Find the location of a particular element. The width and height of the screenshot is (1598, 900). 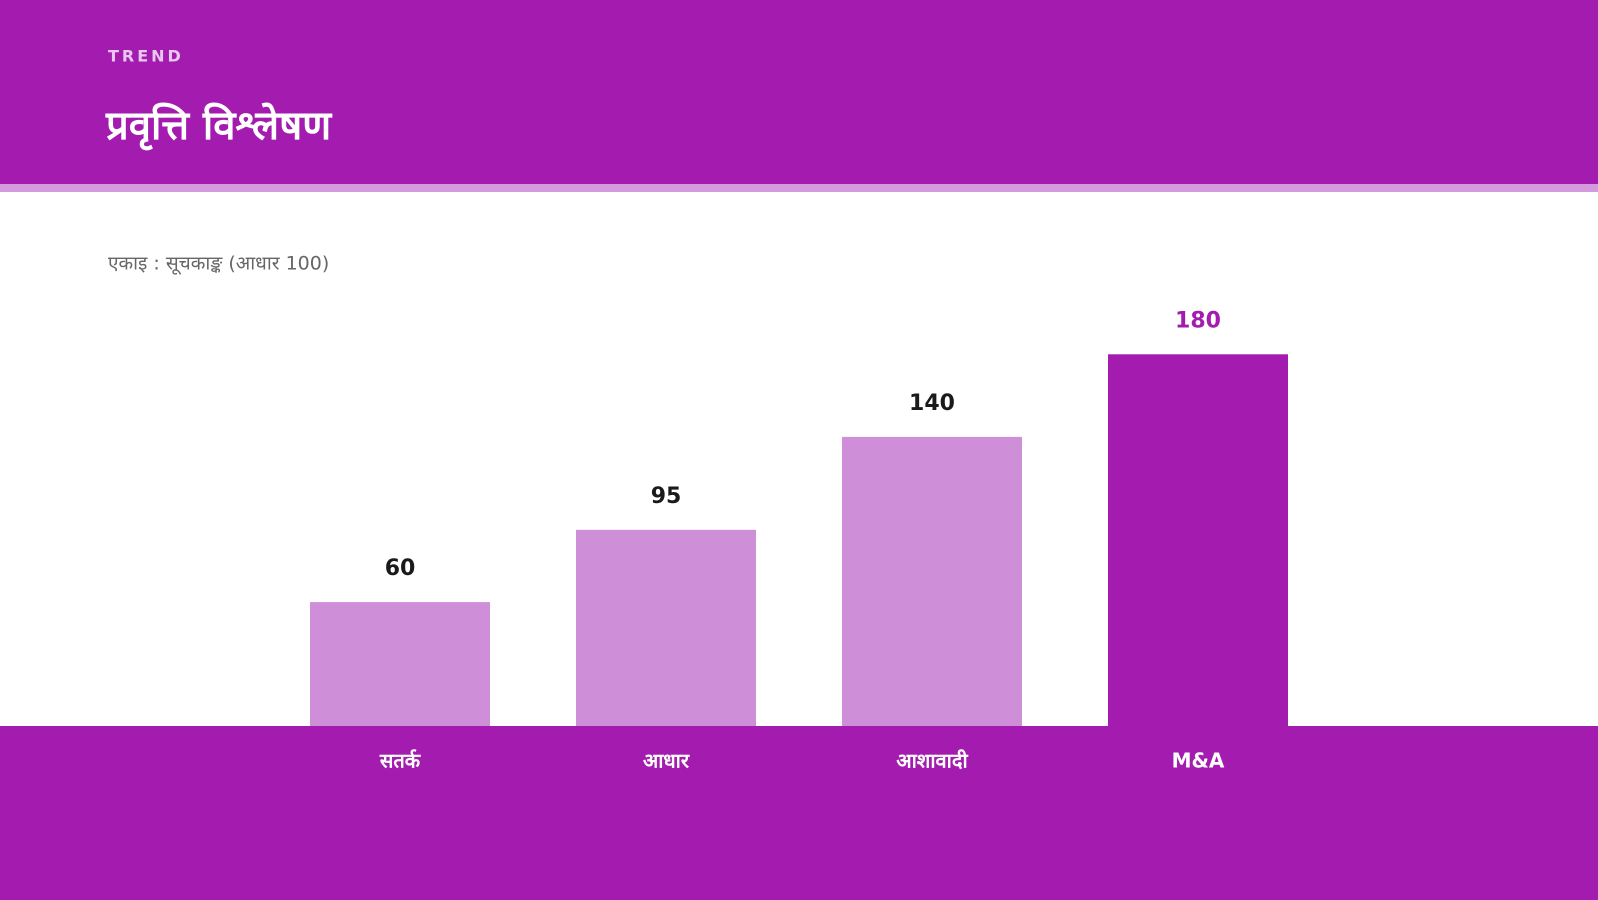

value-label: 95 is located at coordinates (666, 496).